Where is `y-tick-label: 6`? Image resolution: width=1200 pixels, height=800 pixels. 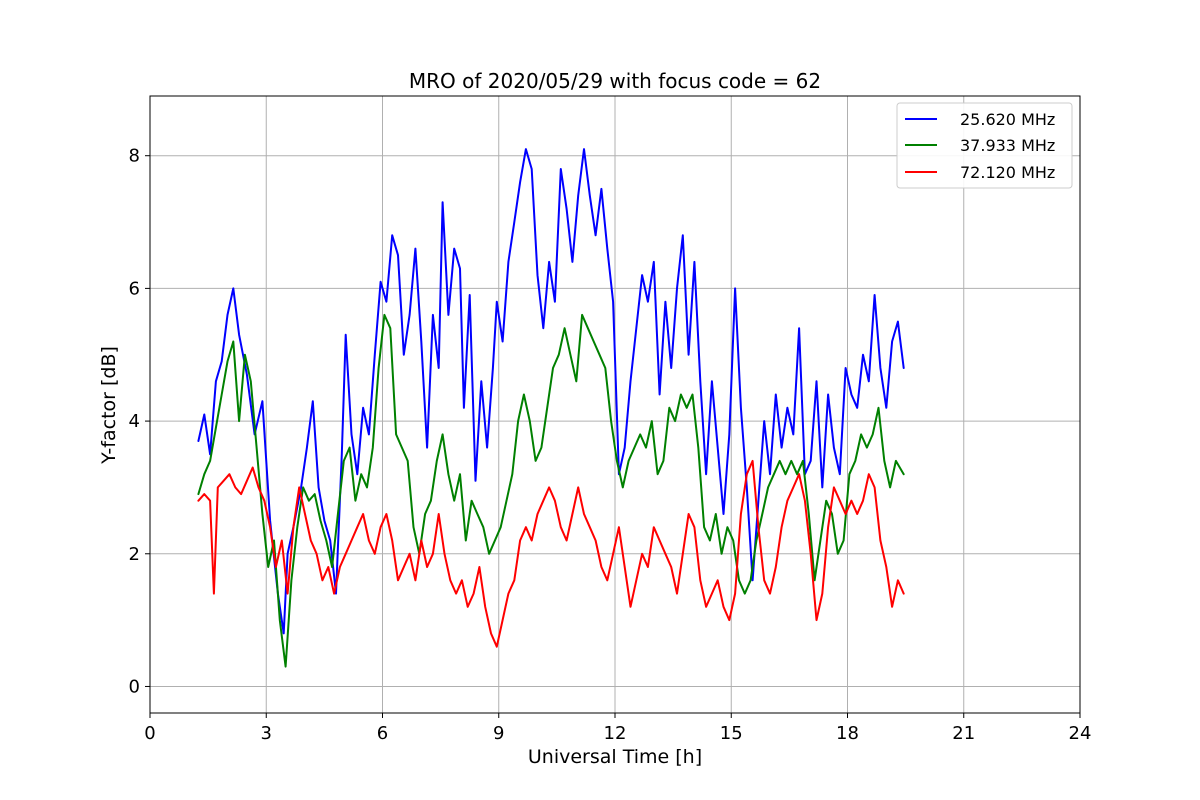 y-tick-label: 6 is located at coordinates (134, 288).